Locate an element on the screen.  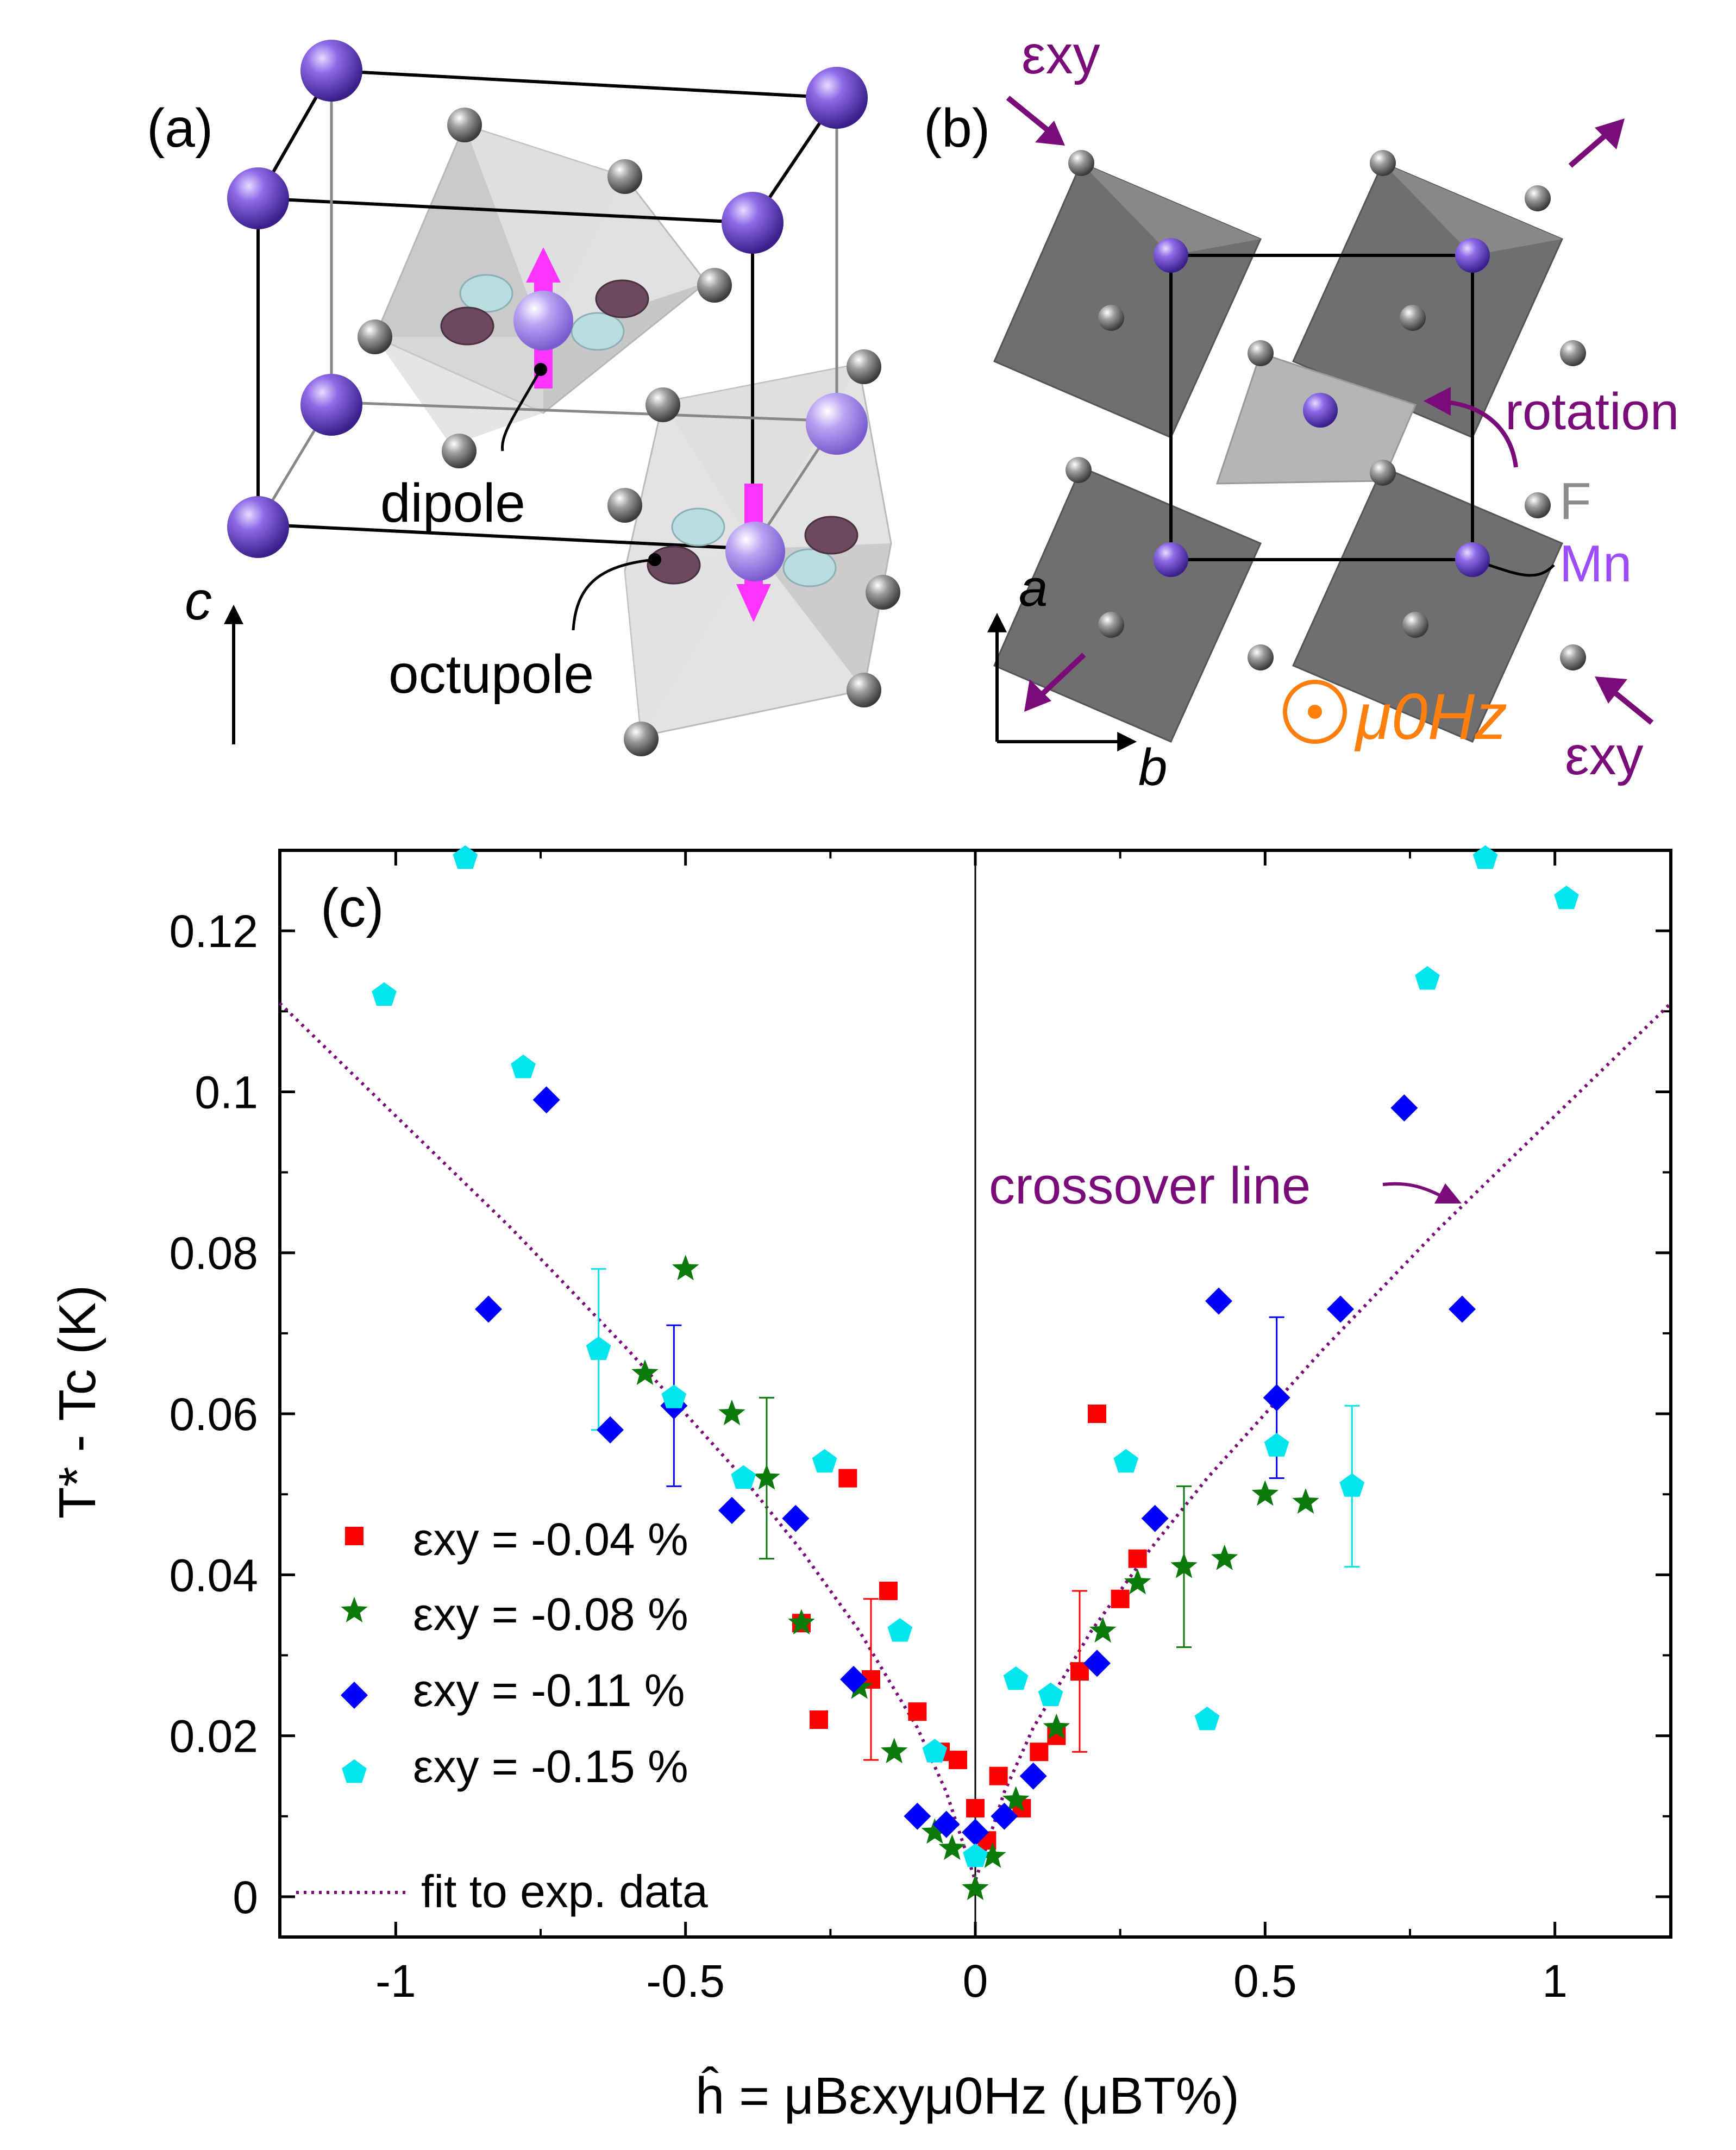
mn-label: Mn is located at coordinates (1595, 564).